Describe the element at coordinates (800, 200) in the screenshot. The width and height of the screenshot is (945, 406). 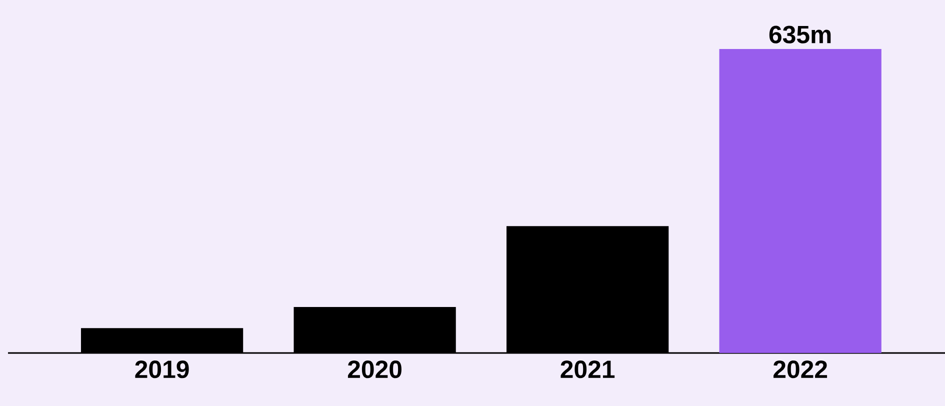
I see `bar` at that location.